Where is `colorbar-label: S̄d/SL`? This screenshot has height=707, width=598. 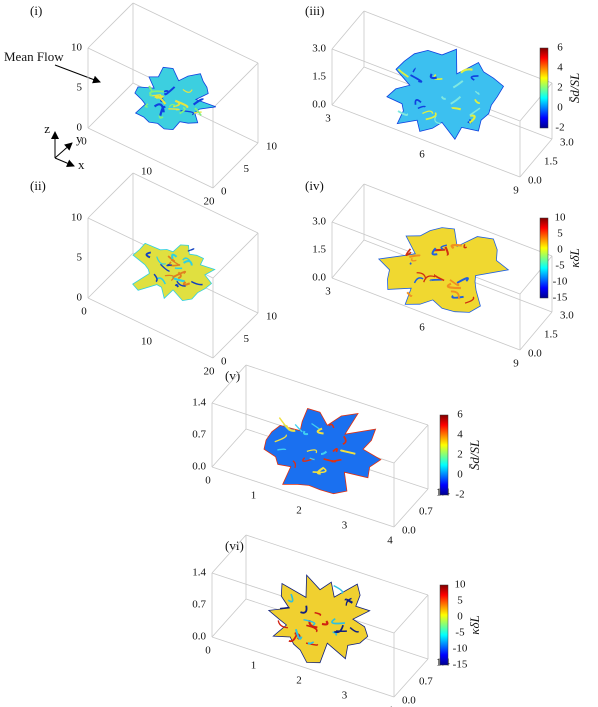
colorbar-label: S̄d/SL is located at coordinates (474, 455).